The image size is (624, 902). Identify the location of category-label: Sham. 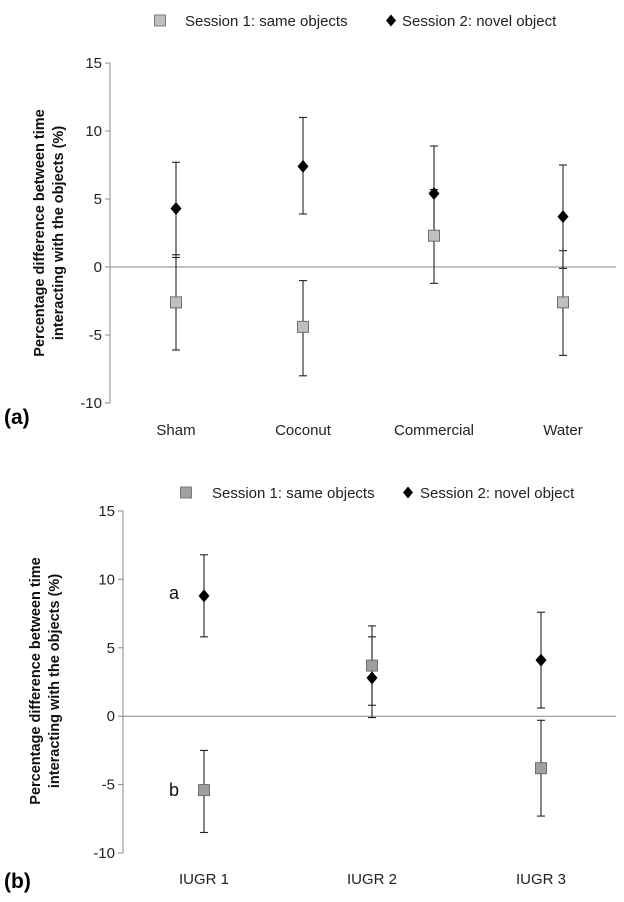
(175, 430).